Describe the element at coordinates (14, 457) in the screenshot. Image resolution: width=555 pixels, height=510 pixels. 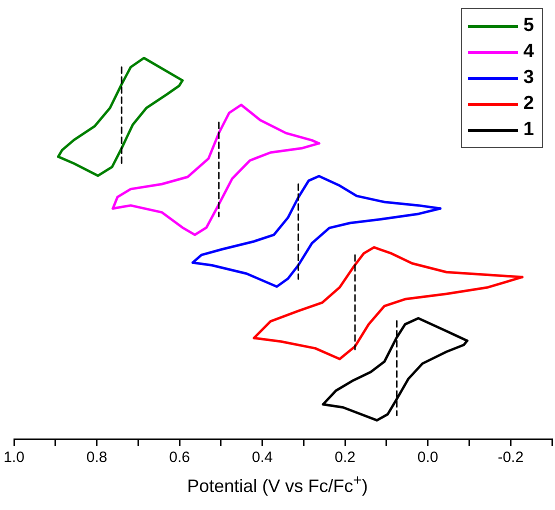
I see `x-tick-label: 1.0` at that location.